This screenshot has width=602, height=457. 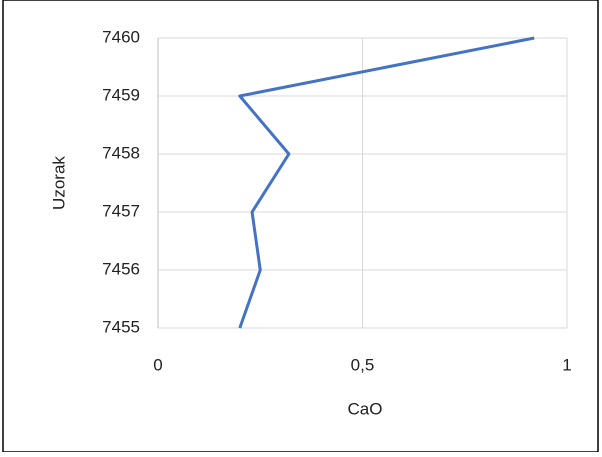 What do you see at coordinates (566, 364) in the screenshot?
I see `x-tick-label: 1` at bounding box center [566, 364].